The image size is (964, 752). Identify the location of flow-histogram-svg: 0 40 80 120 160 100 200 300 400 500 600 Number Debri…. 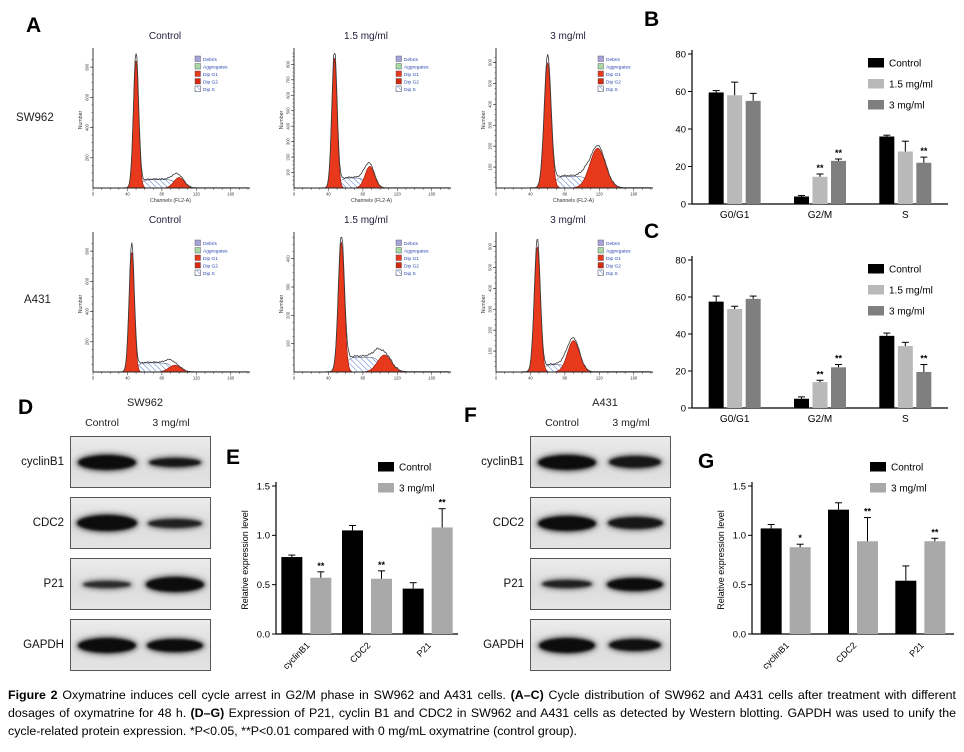
(567, 306).